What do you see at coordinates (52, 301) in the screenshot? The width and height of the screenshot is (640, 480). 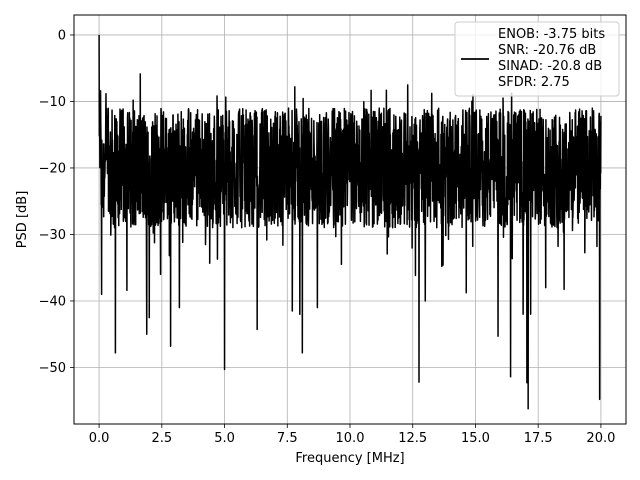 I see `y-tick-label: −40` at bounding box center [52, 301].